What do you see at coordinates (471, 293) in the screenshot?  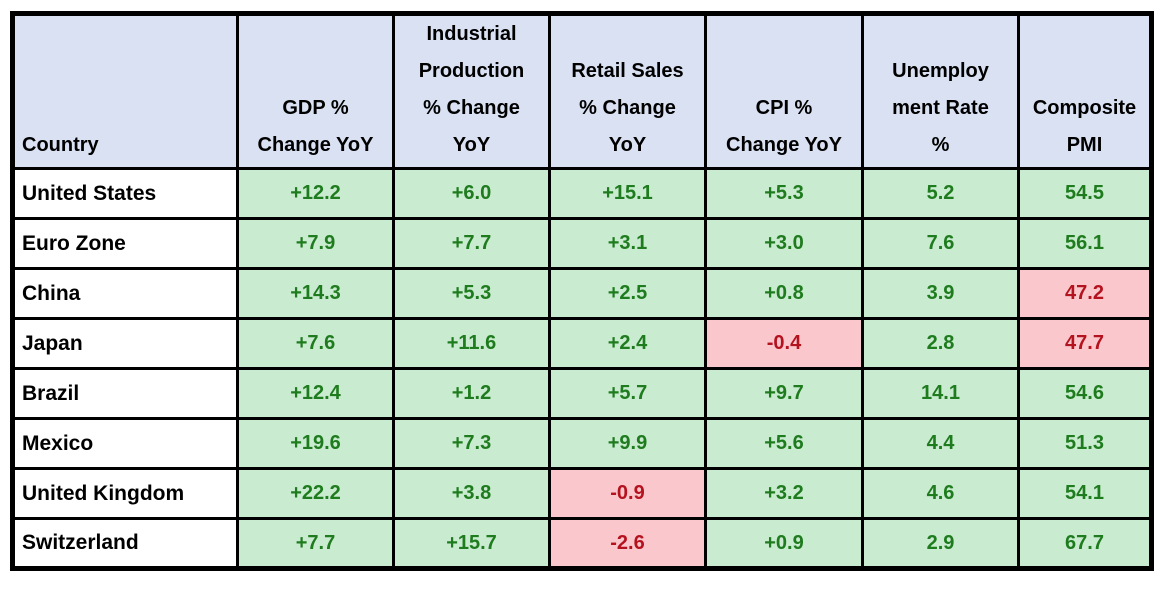 I see `value-cell-industrial-production: +5.3` at bounding box center [471, 293].